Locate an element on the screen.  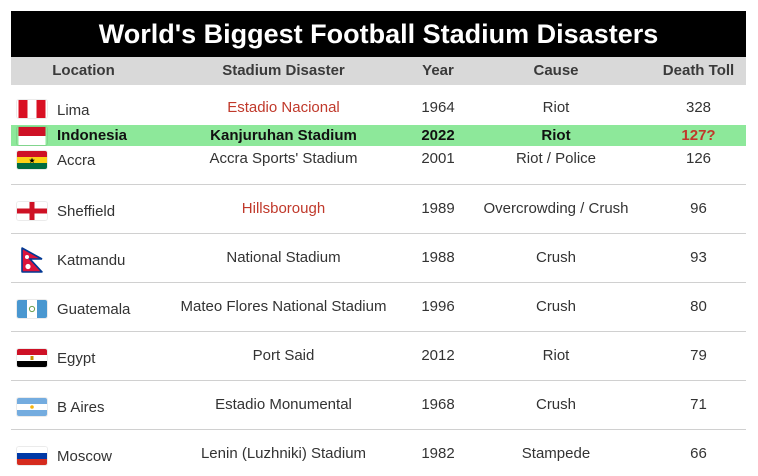
year-cell: 2022 is located at coordinates (438, 135).